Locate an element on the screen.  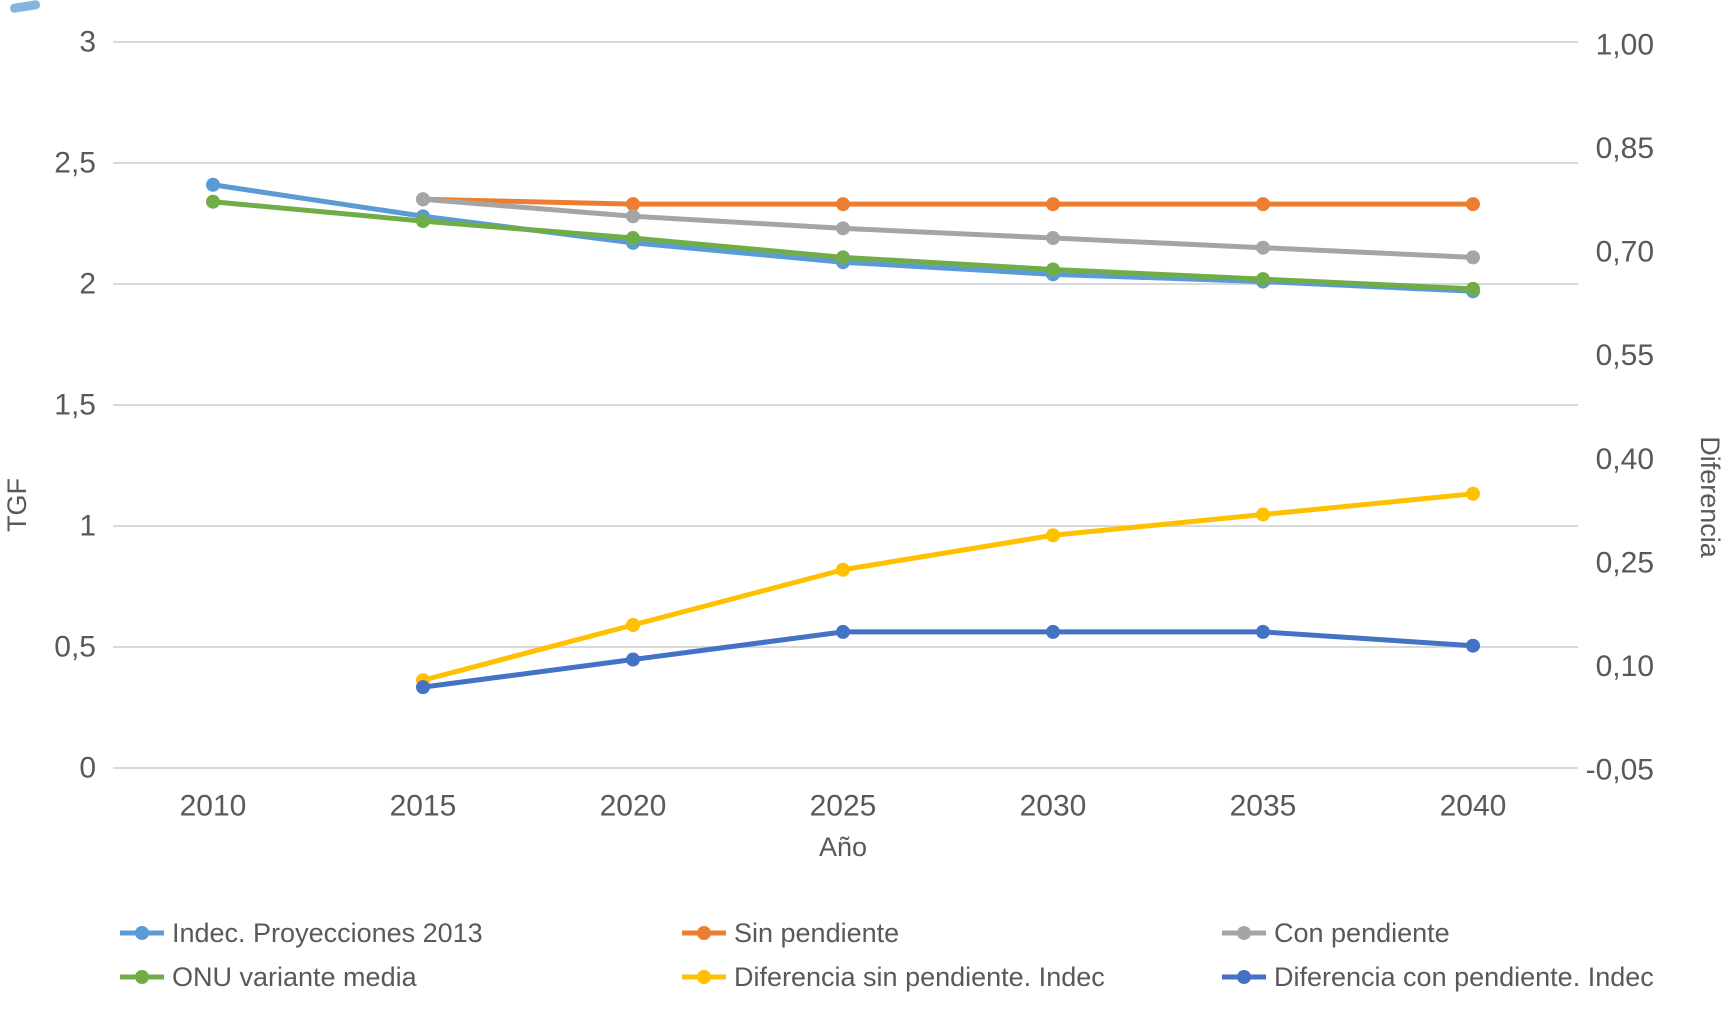
legend-label-diferencia-sin-pendiente-indec: Diferencia sin pendiente. Indec is located at coordinates (919, 977).